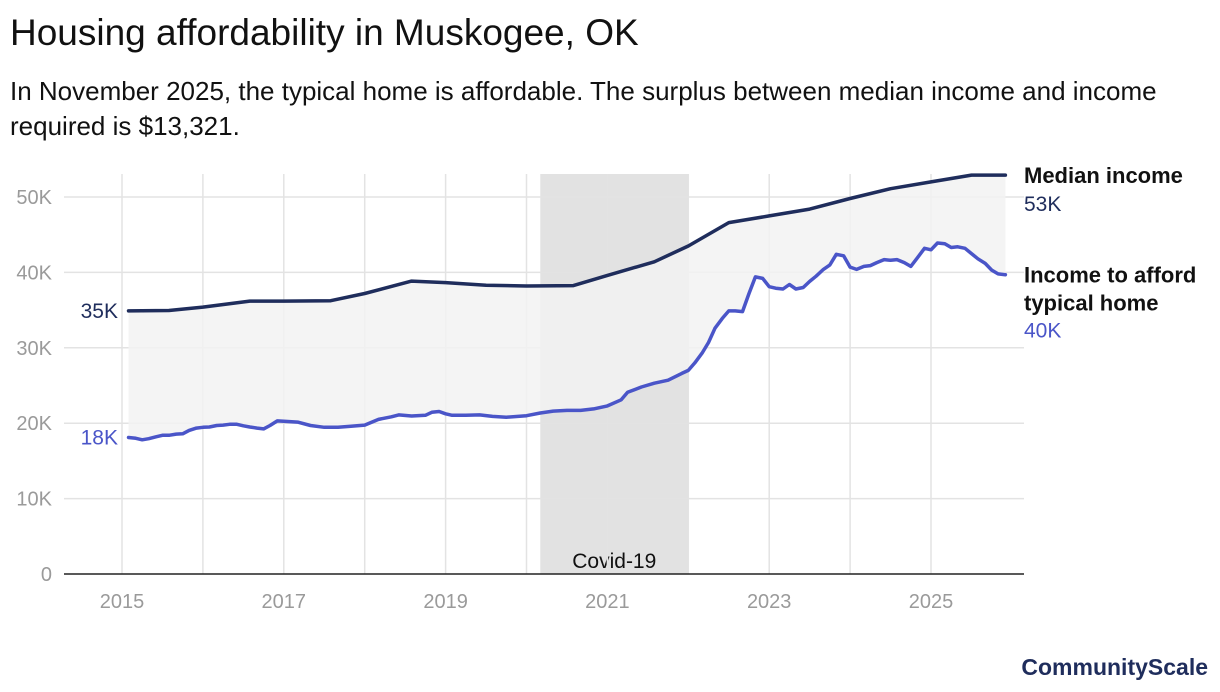  I want to click on x-tick-label: 2019, so click(445, 602).